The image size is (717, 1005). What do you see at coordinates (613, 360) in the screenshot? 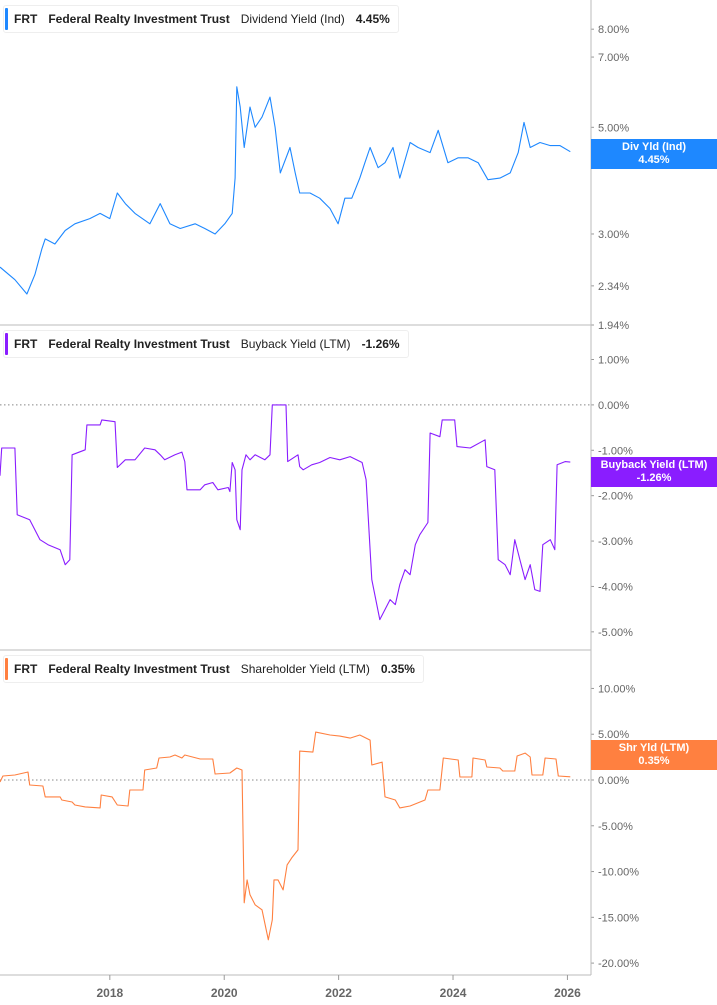
I see `y-tick-label: 1.00%` at bounding box center [613, 360].